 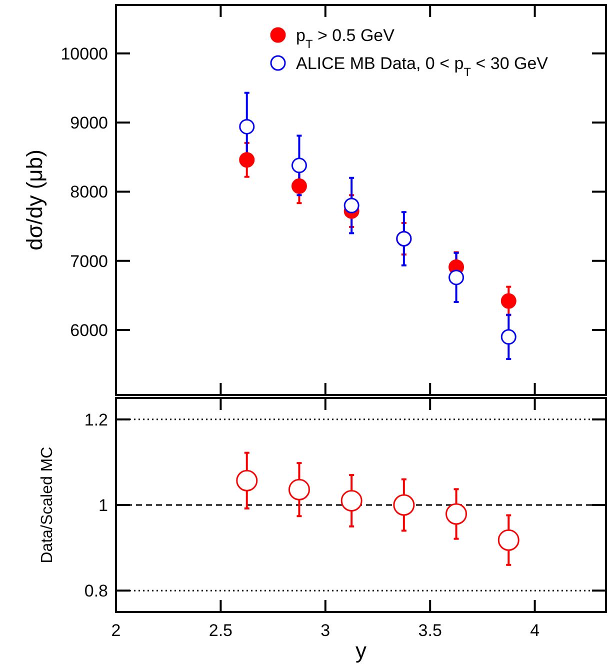 I want to click on x-tick-label: 4, so click(x=535, y=630).